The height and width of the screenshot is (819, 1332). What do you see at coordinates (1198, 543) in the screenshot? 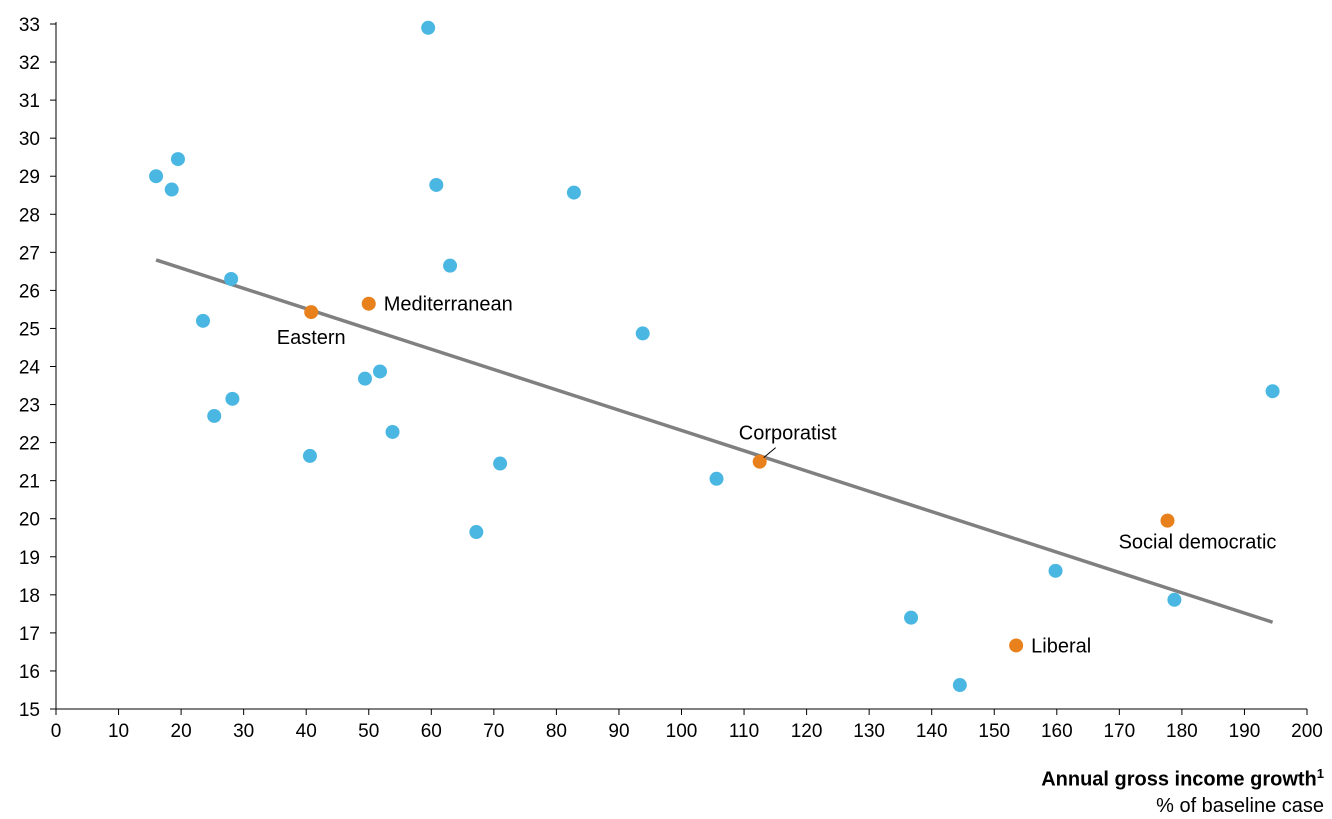
I see `group-label: Social democratic` at bounding box center [1198, 543].